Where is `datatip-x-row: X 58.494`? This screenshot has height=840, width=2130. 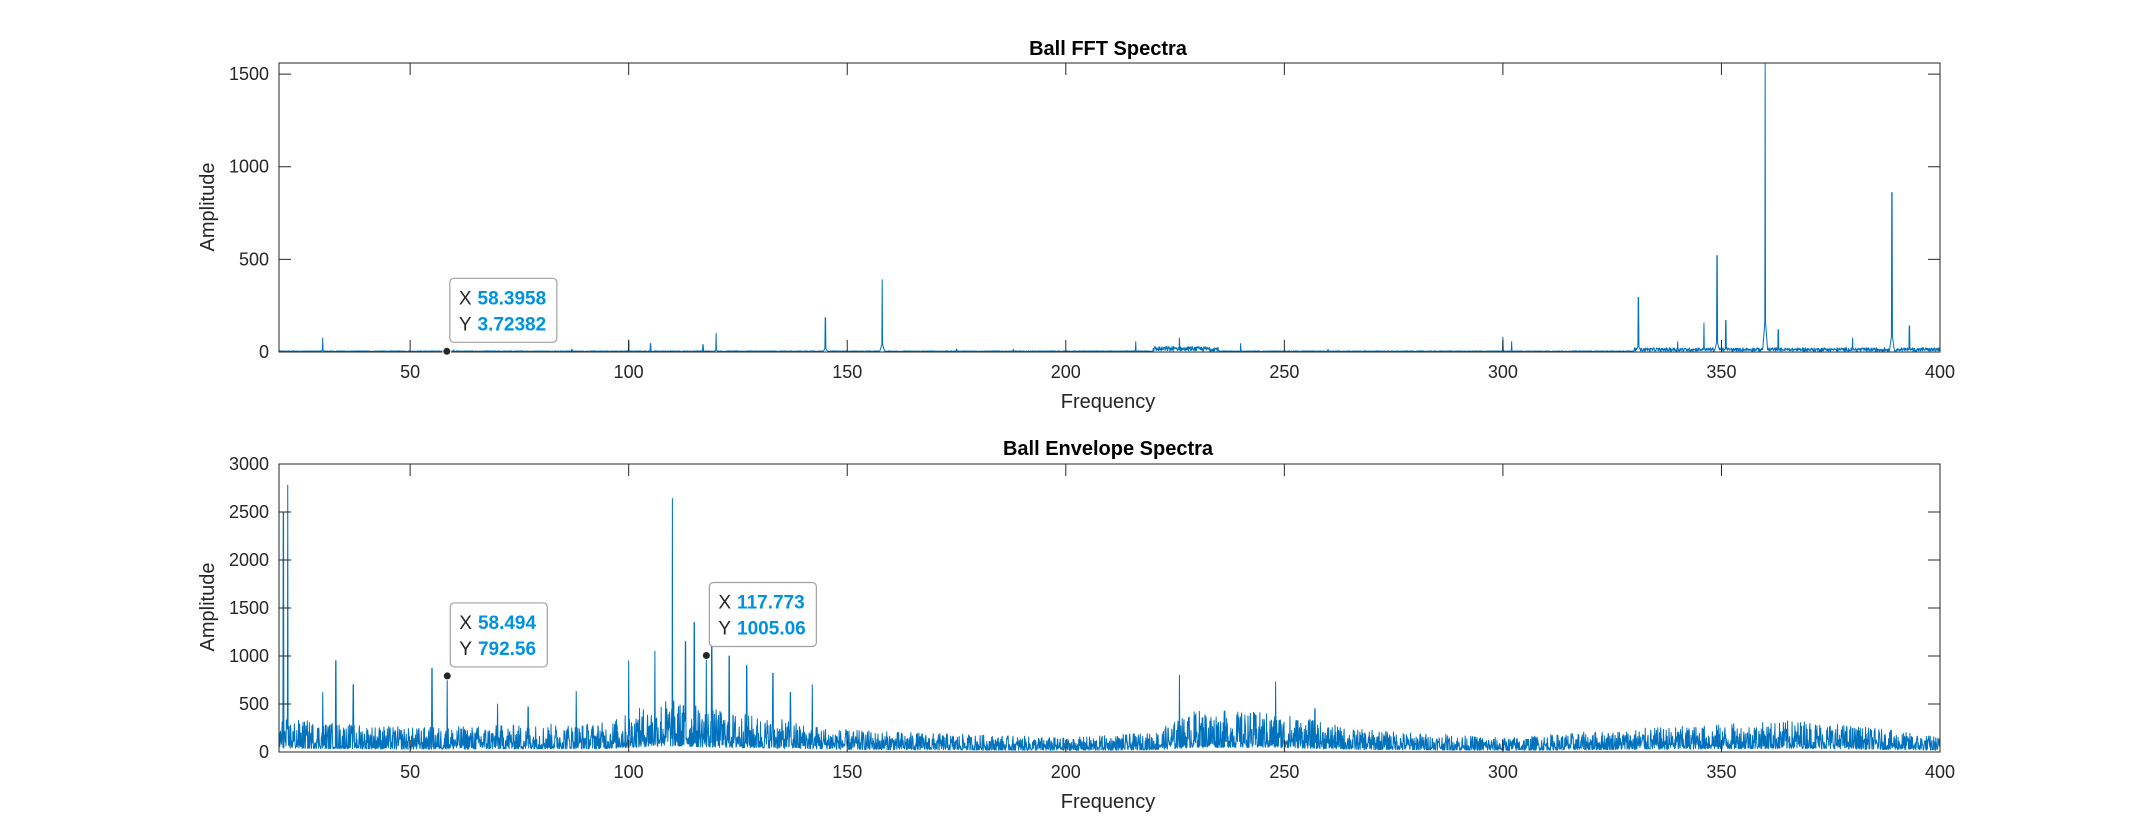
datatip-x-row: X 58.494 is located at coordinates (497, 623).